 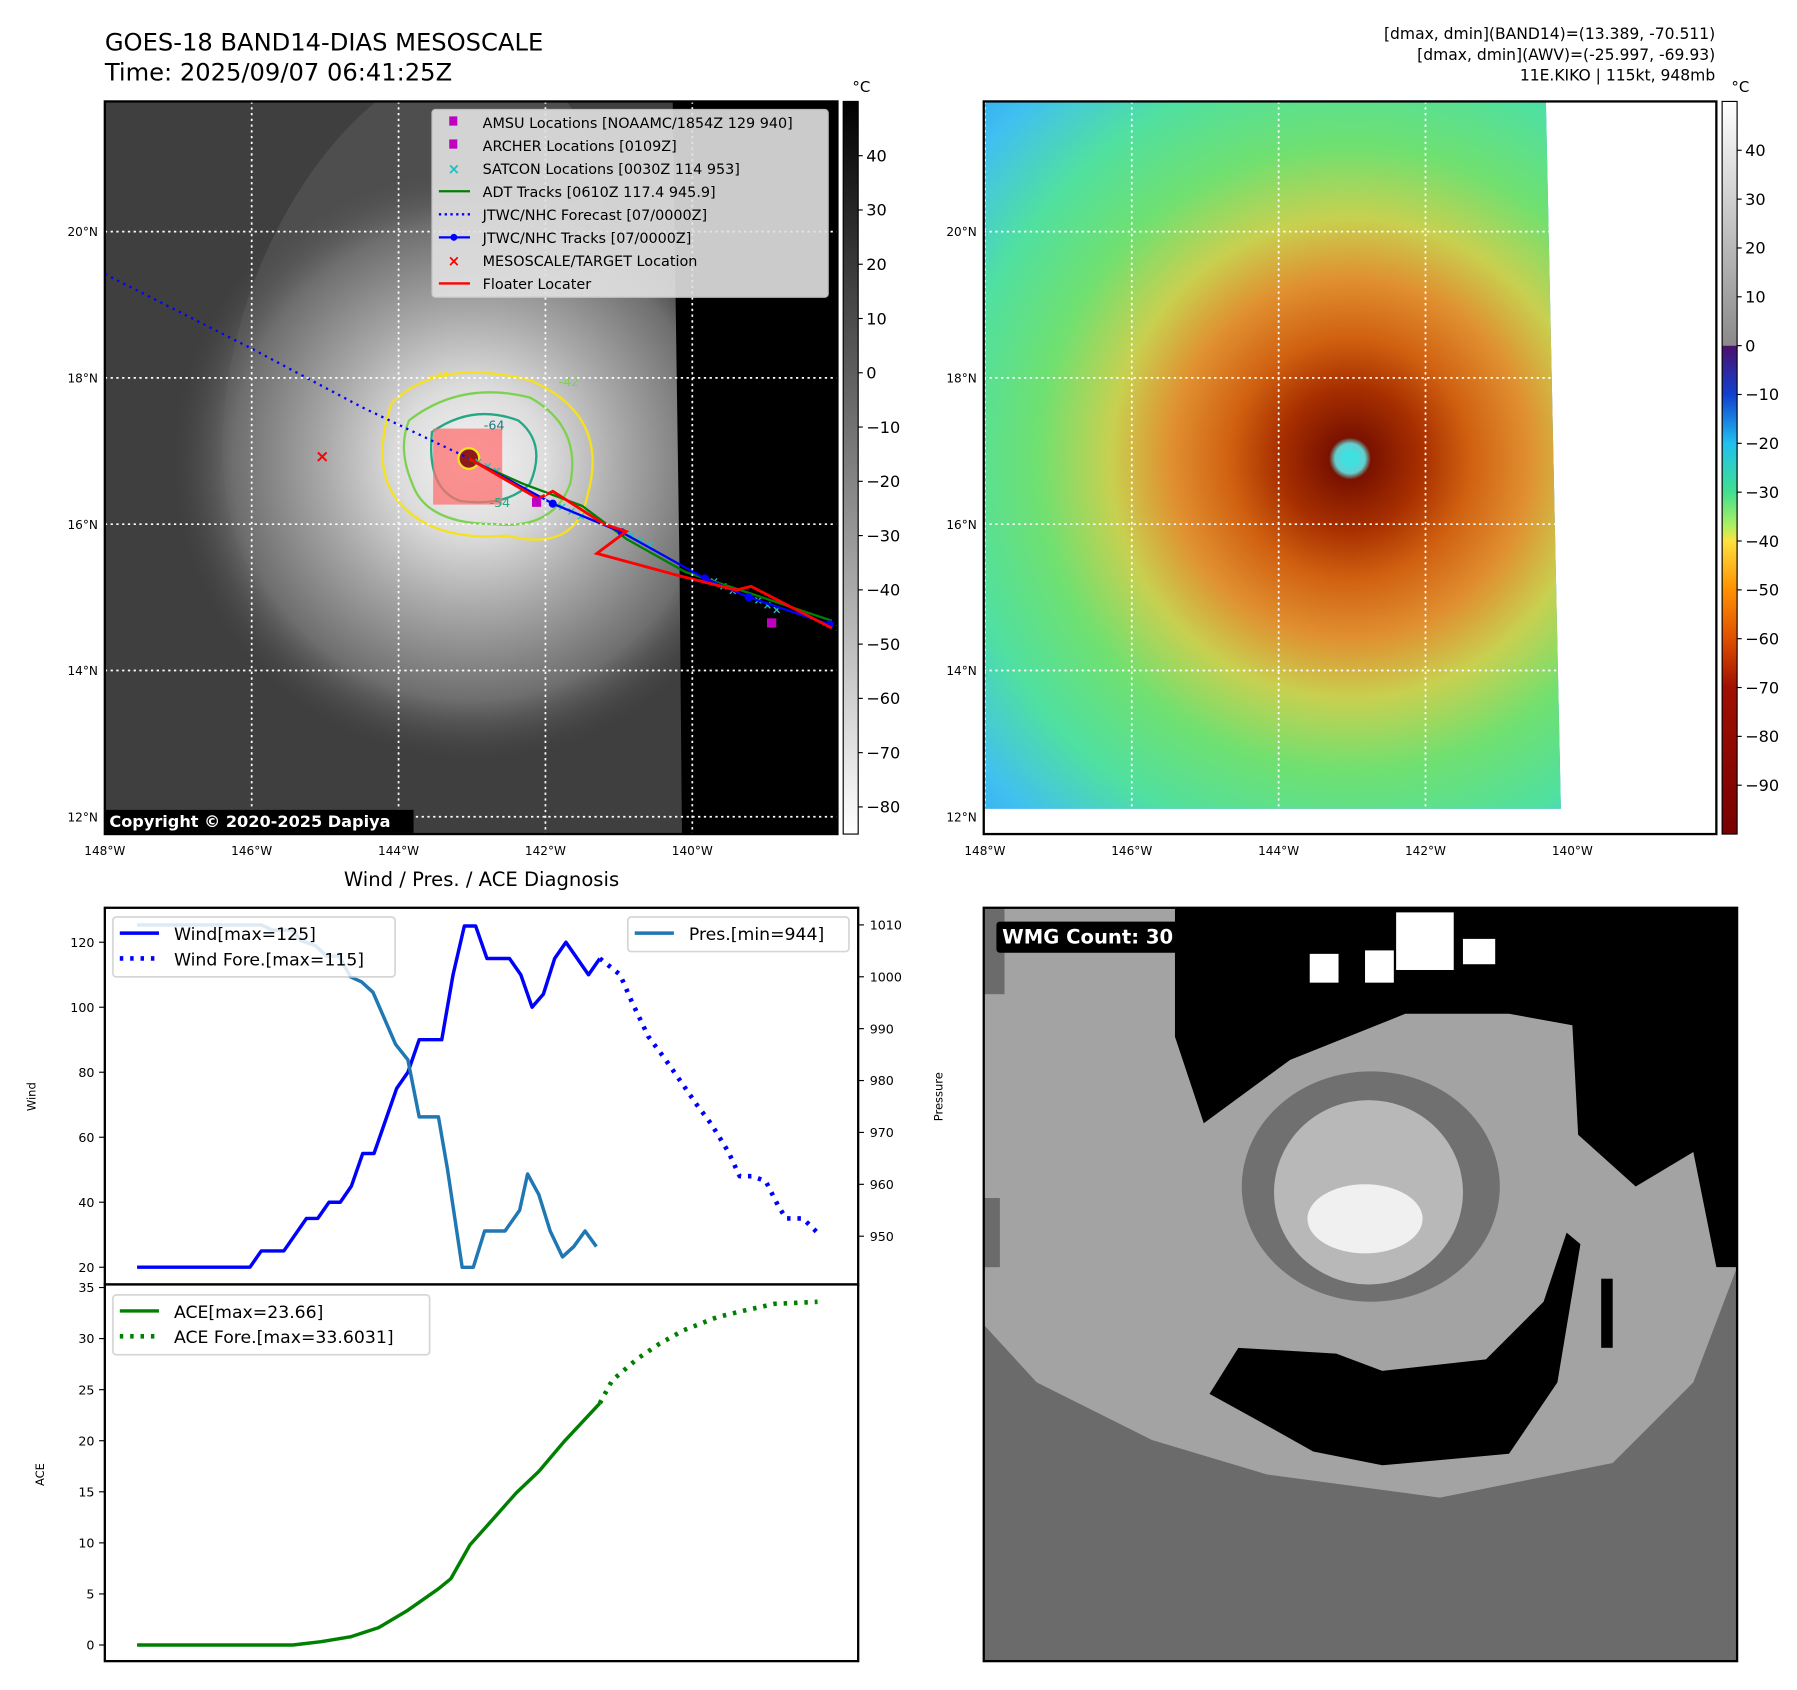 What do you see at coordinates (1758, 468) in the screenshot?
I see `awv-colorbar-ticks: 40 30 20 10 0 −10 −20 −30 −40 −50 −60 −70 −80 −90` at bounding box center [1758, 468].